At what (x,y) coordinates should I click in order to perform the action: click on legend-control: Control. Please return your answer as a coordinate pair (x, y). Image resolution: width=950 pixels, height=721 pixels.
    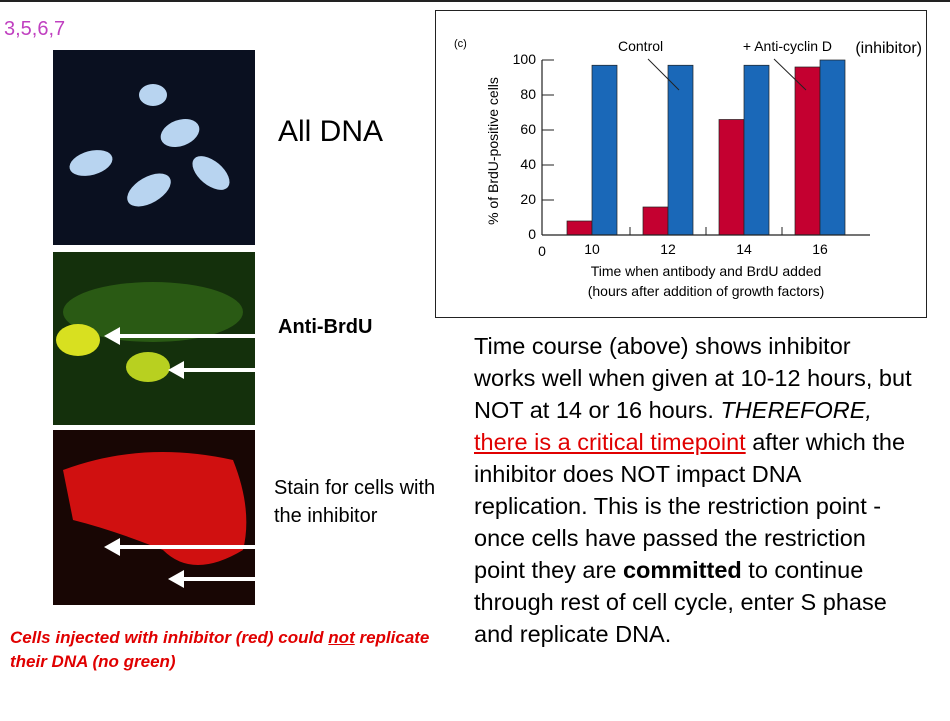
    Looking at the image, I should click on (640, 46).